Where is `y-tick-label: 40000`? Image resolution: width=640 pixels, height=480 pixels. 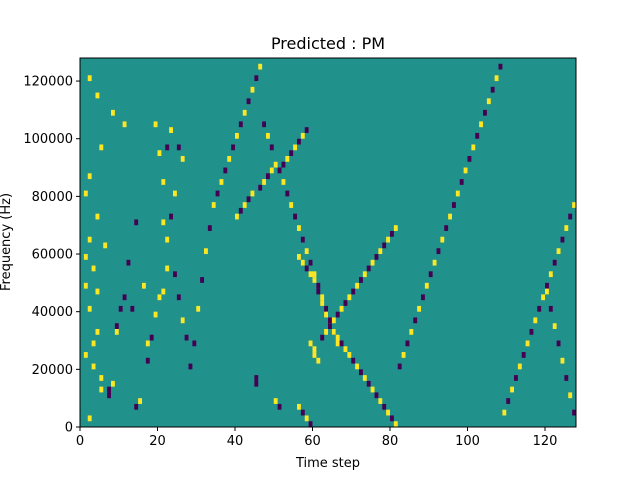 y-tick-label: 40000 is located at coordinates (52, 312).